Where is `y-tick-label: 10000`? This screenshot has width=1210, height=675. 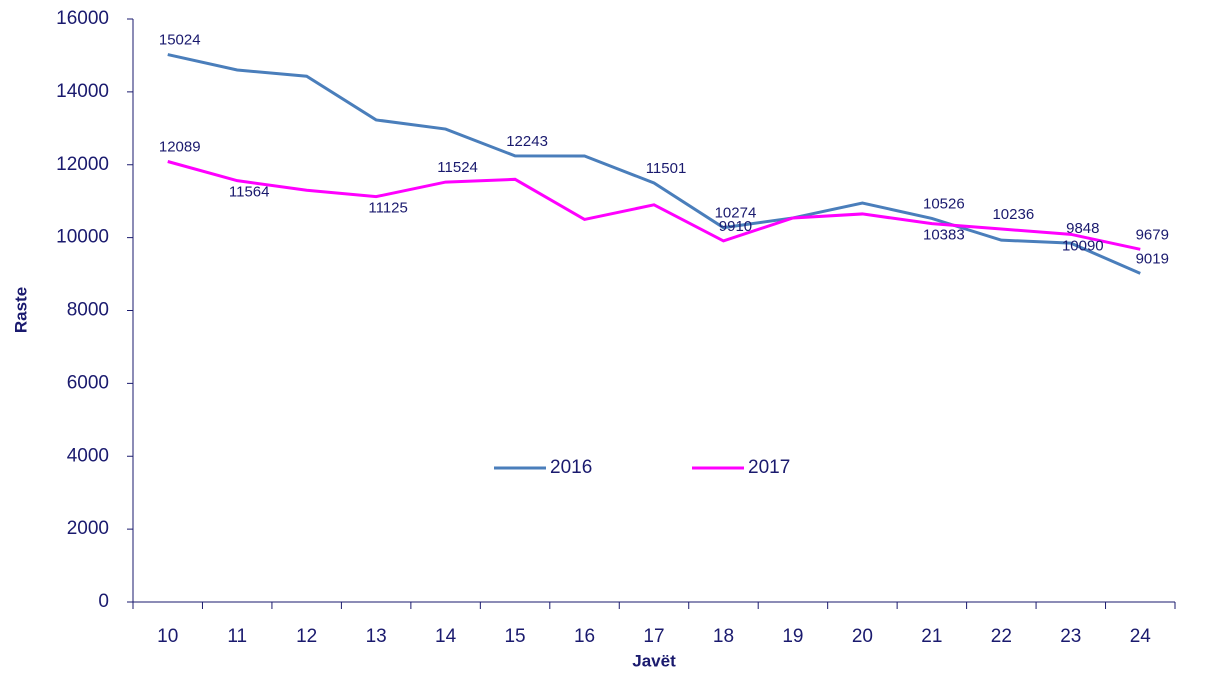 y-tick-label: 10000 is located at coordinates (82, 237).